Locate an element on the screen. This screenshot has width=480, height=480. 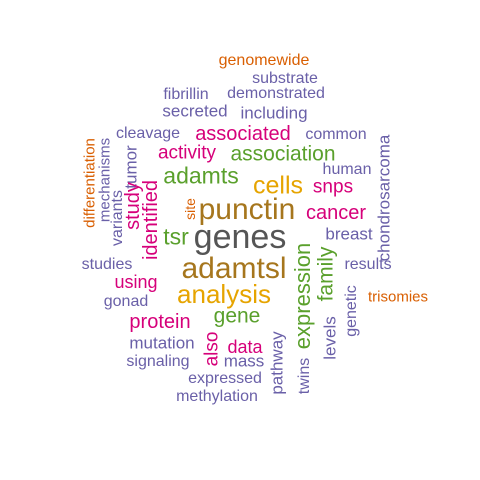
word-fibrillin: fibrillin is located at coordinates (186, 94).